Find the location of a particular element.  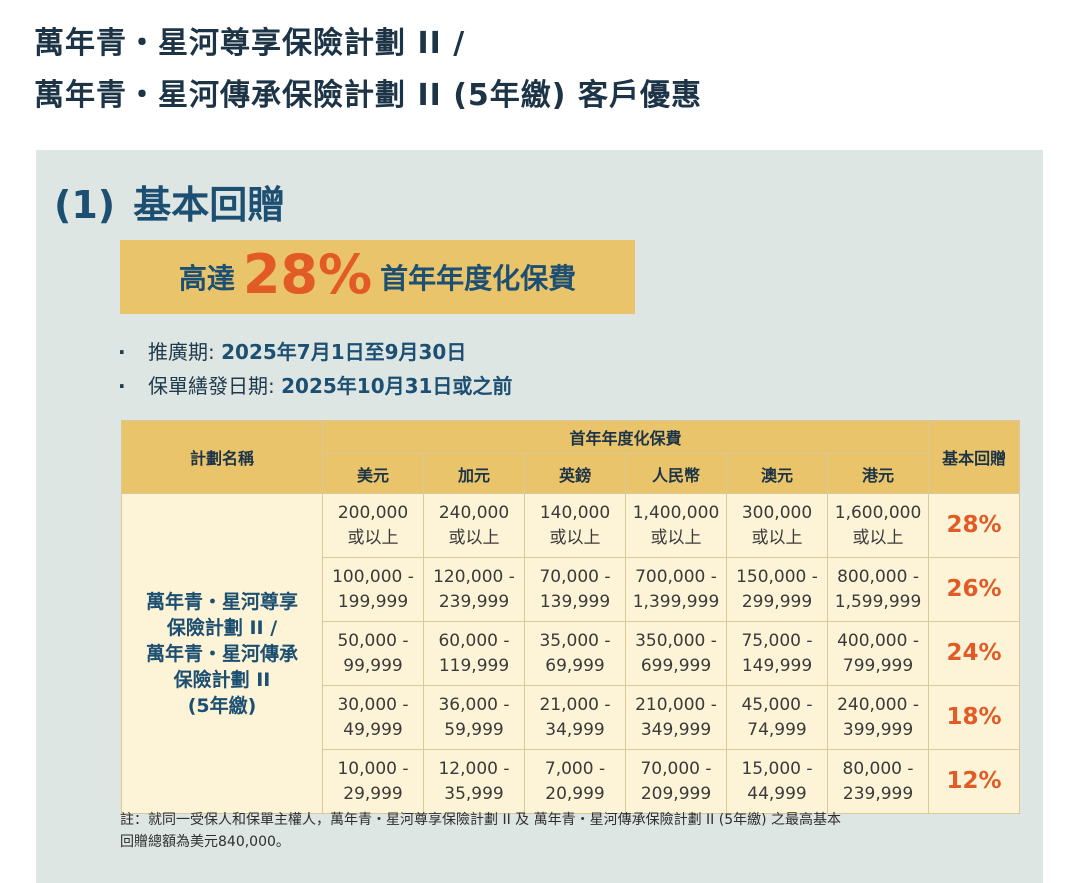

premium-cell: 200,000 或以上 is located at coordinates (373, 525).